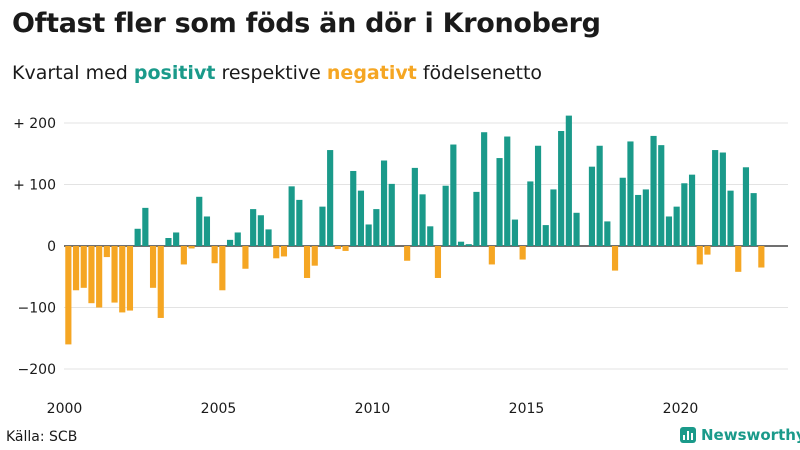 The width and height of the screenshot is (800, 450). Describe the element at coordinates (37, 370) in the screenshot. I see `y-tick-label: −200` at that location.